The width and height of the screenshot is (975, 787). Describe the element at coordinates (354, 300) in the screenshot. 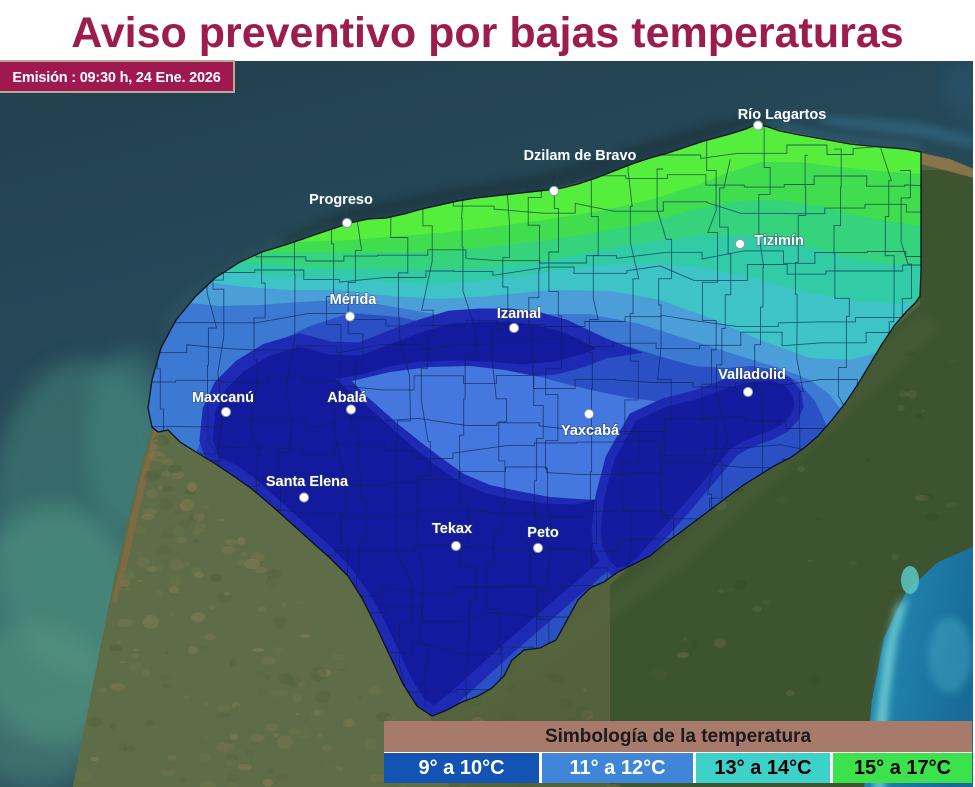

I see `svg-text: Mérida` at that location.